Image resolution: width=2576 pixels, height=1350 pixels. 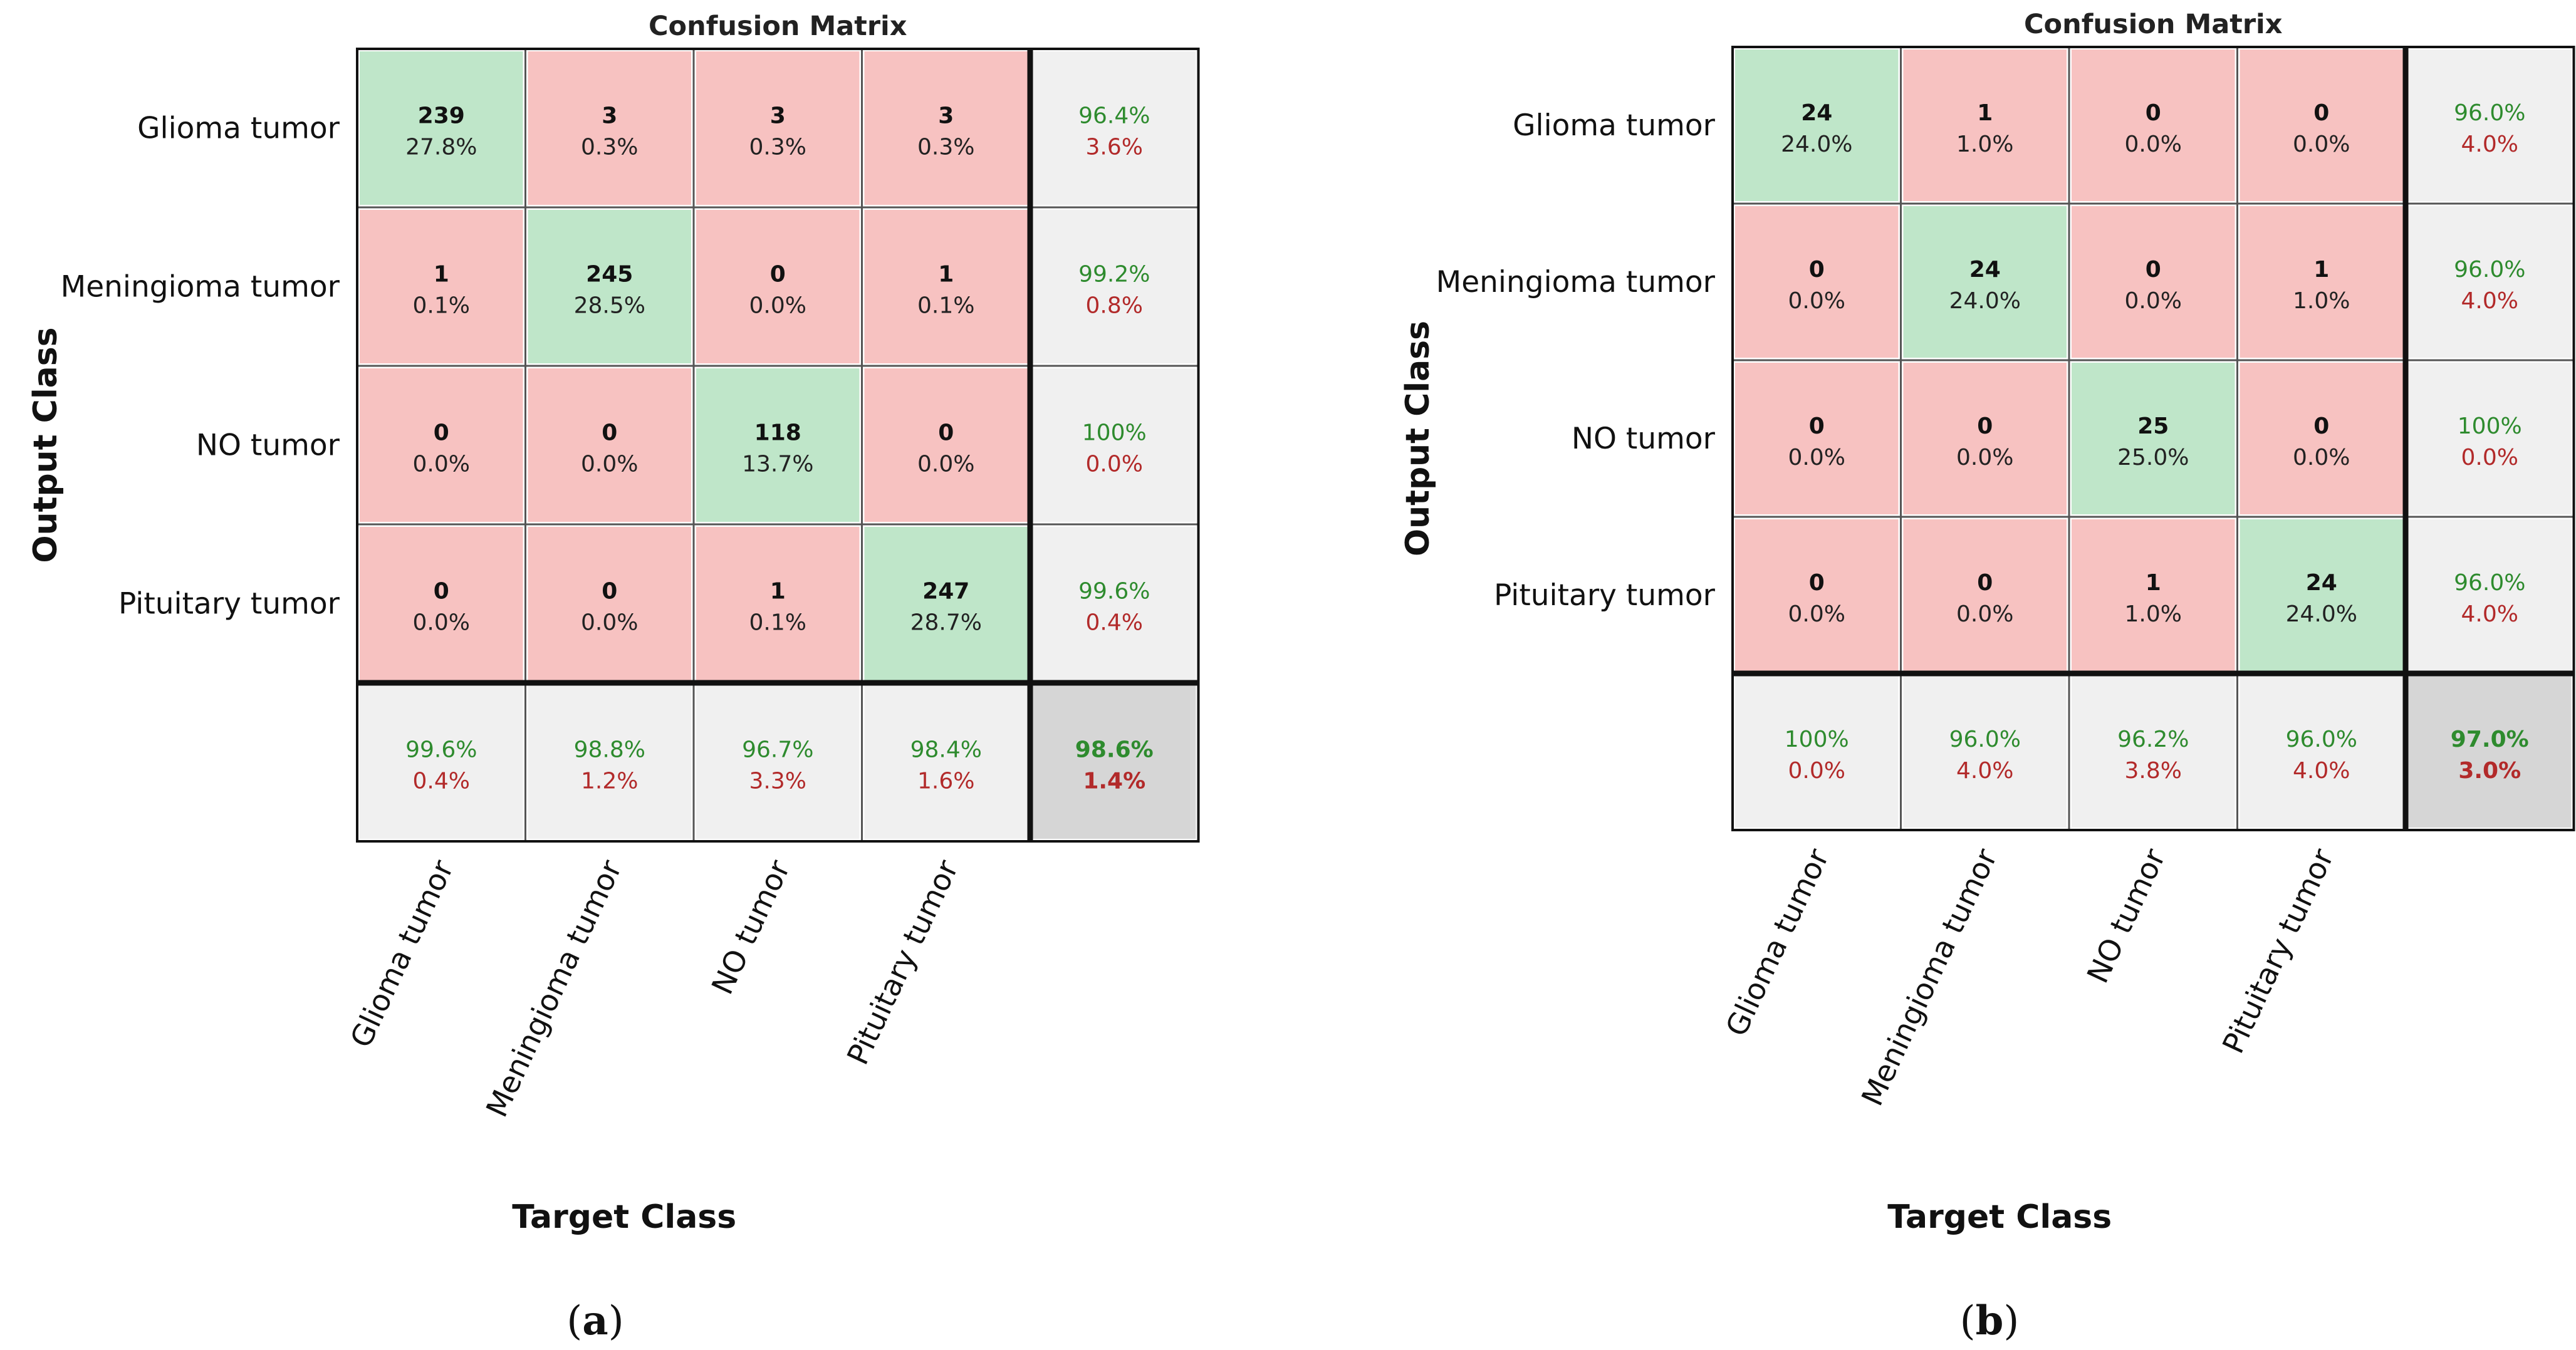 I want to click on cell-percent: 28.7%, so click(x=946, y=623).